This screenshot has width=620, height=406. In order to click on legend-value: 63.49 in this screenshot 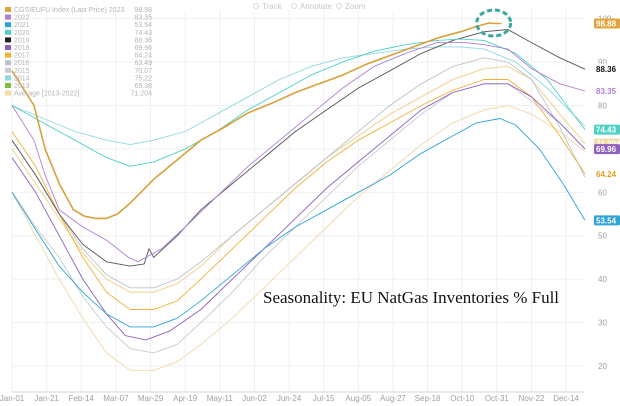, I will do `click(143, 63)`.